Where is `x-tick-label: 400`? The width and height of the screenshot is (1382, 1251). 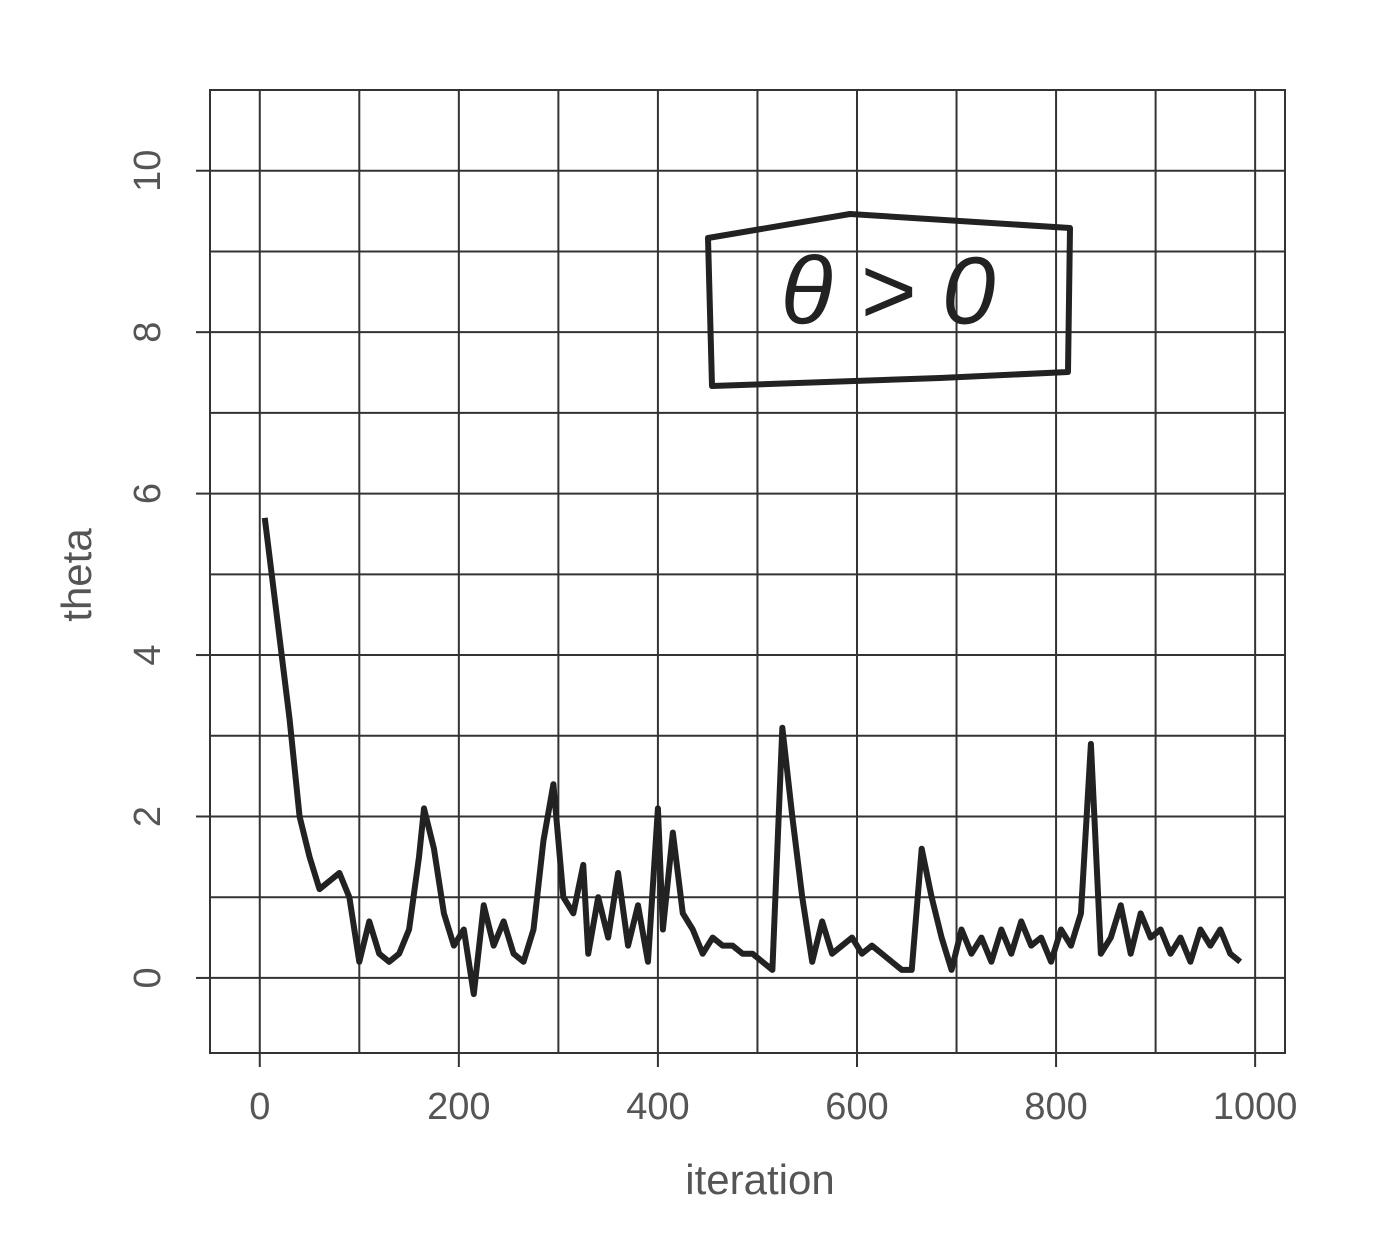 x-tick-label: 400 is located at coordinates (657, 1107).